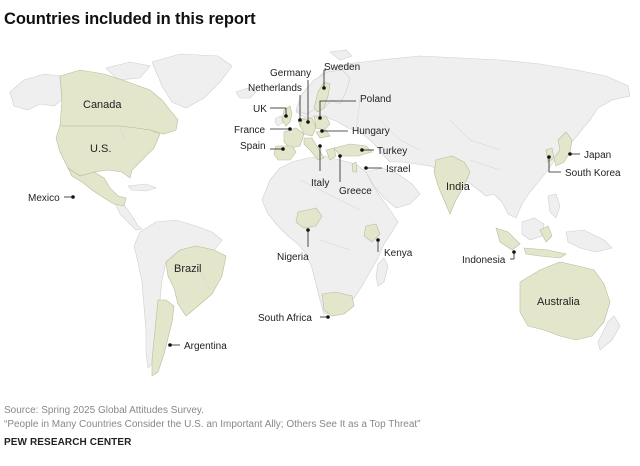  Describe the element at coordinates (337, 109) in the screenshot. I see `poland-leader` at that location.